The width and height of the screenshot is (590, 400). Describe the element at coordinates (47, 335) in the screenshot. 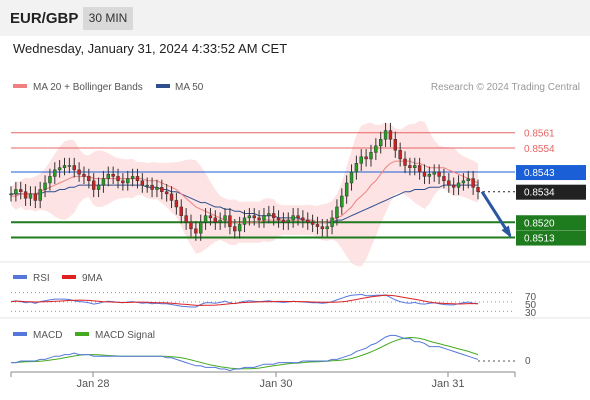

I see `macd-legend-label: MACD` at that location.